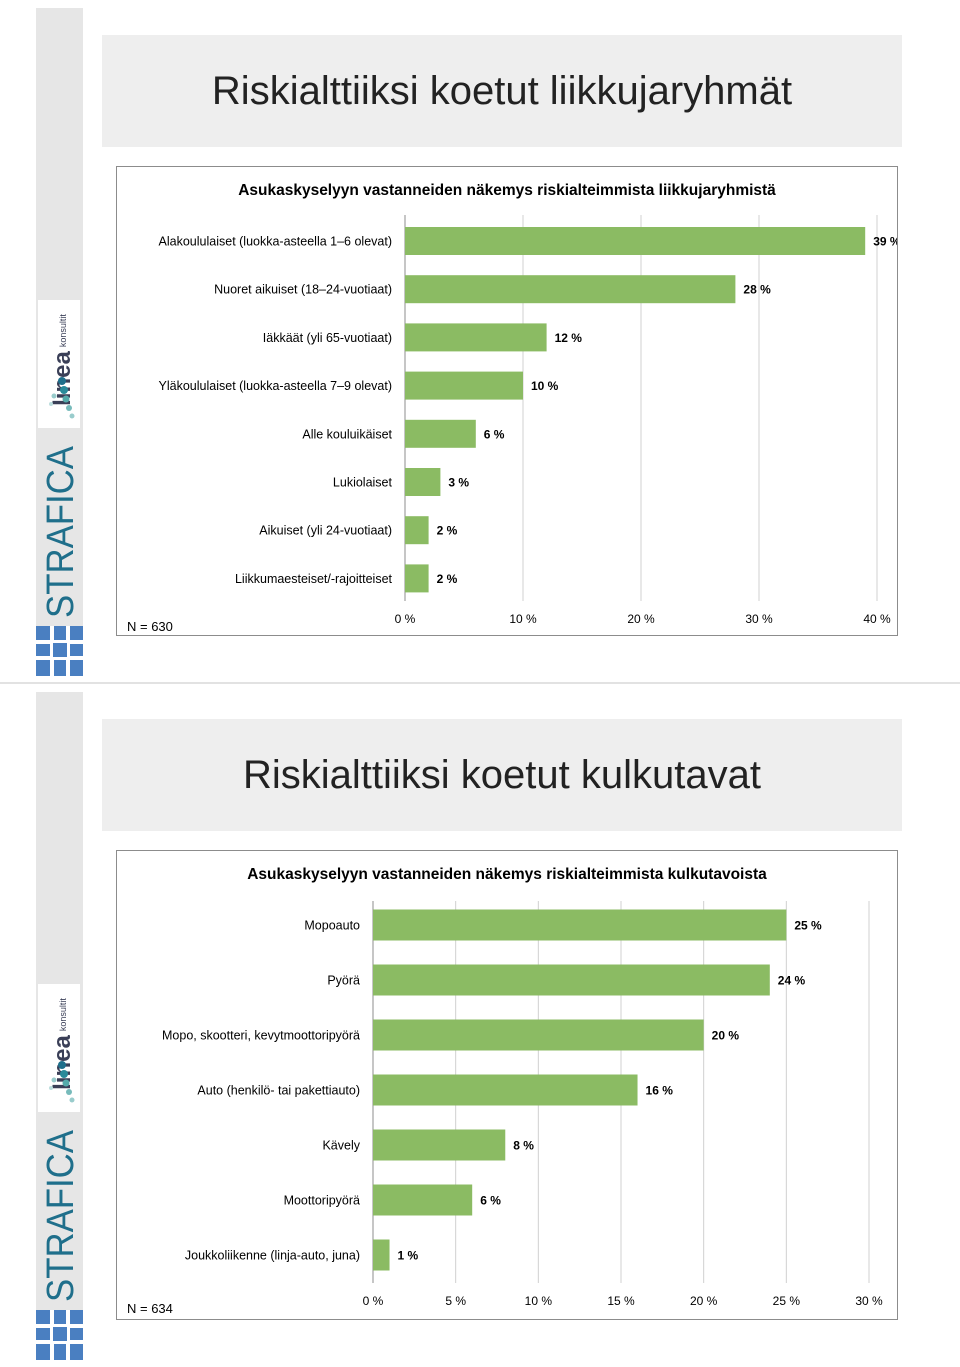 This screenshot has height=1367, width=960. What do you see at coordinates (278, 1091) in the screenshot?
I see `category-label: Auto (henkilö- tai pakettiauto)` at bounding box center [278, 1091].